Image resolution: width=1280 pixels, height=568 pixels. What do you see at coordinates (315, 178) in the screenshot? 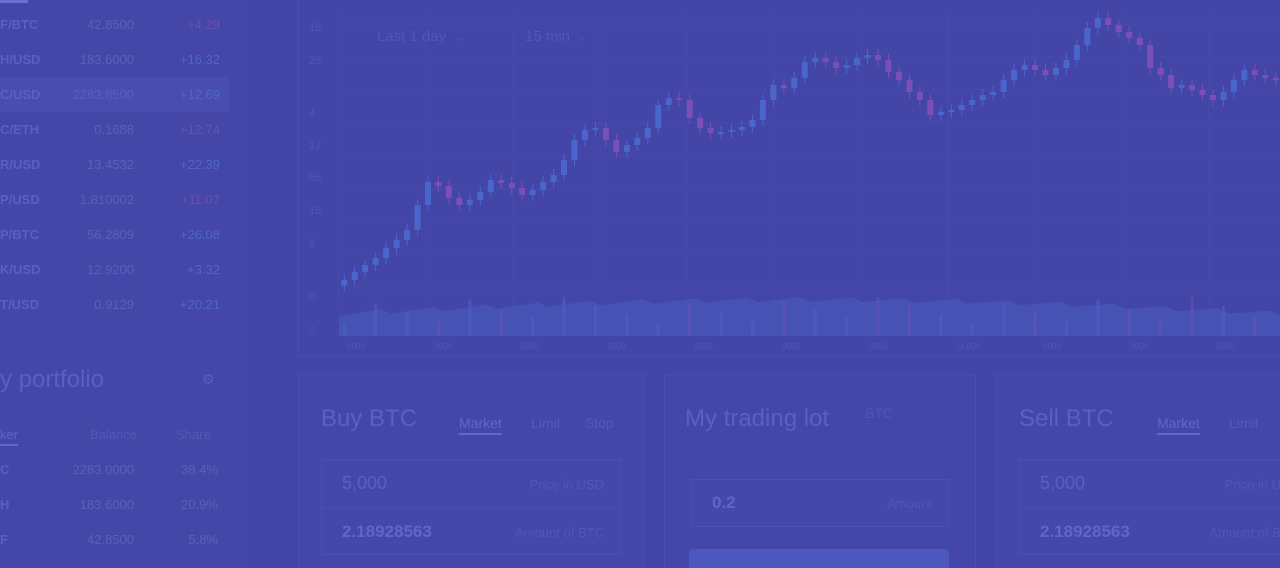
I see `y-tick-label: 05` at bounding box center [315, 178].